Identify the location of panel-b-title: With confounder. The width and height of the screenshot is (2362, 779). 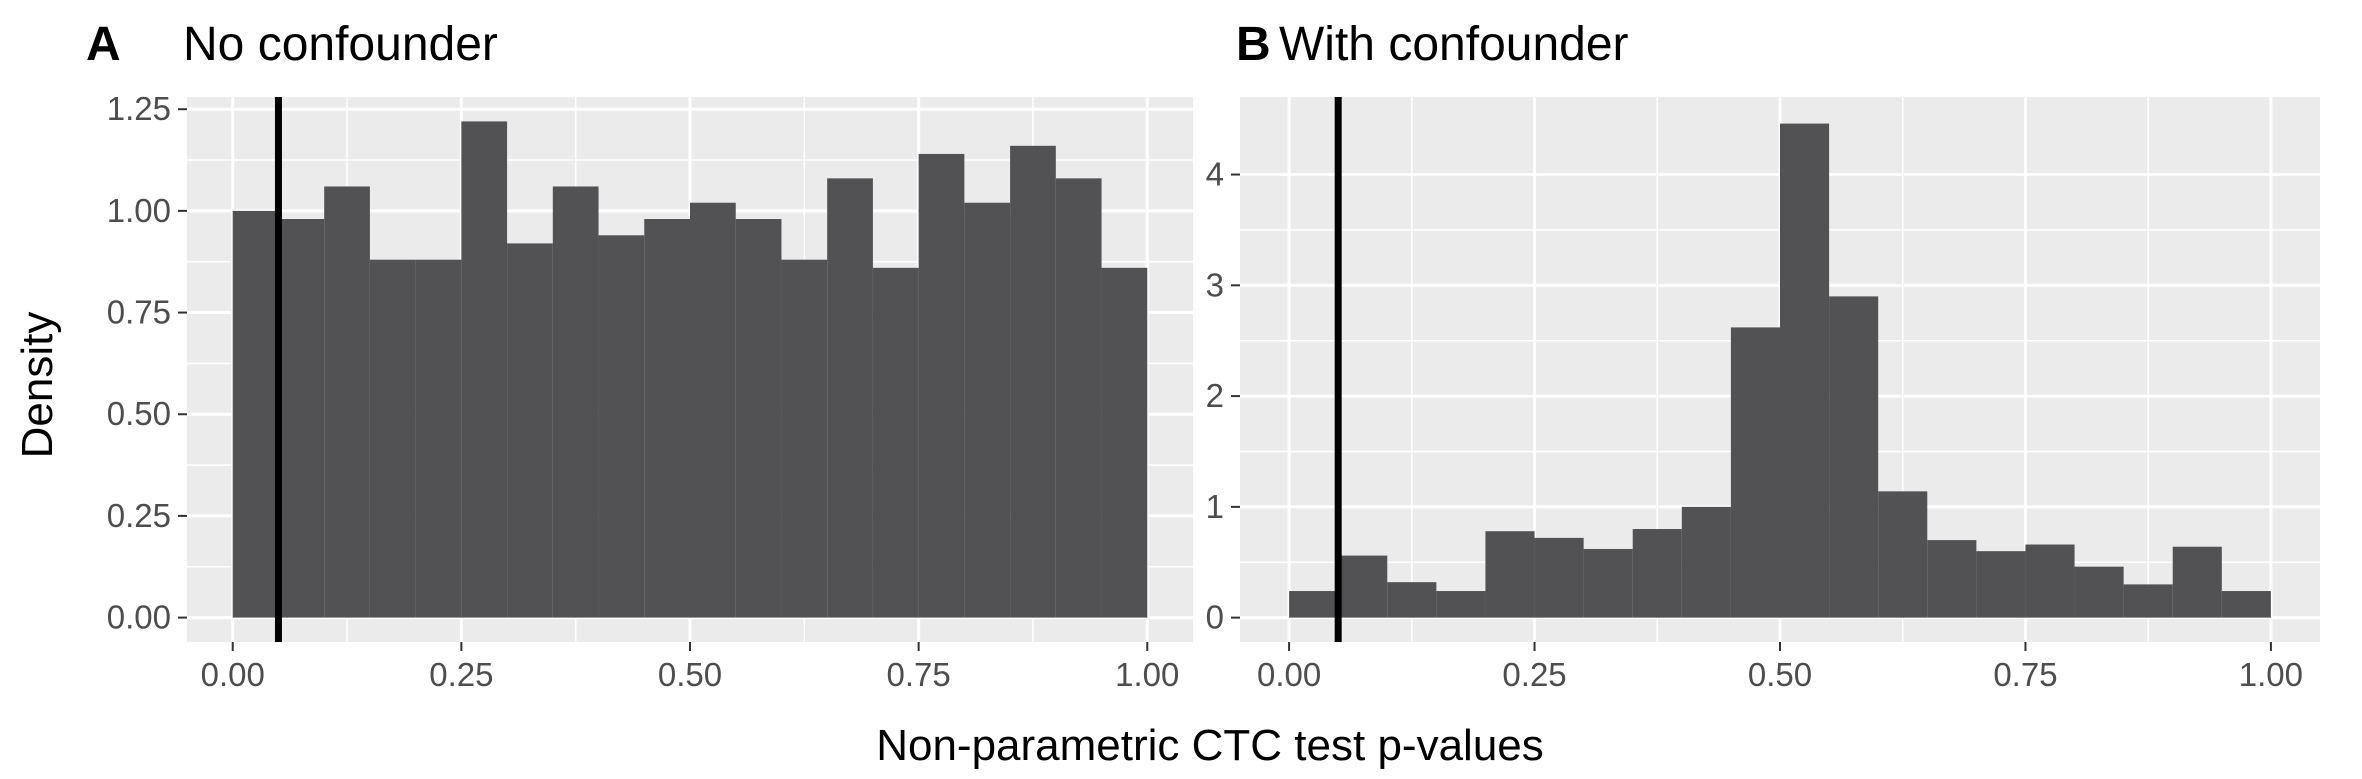
(1454, 44).